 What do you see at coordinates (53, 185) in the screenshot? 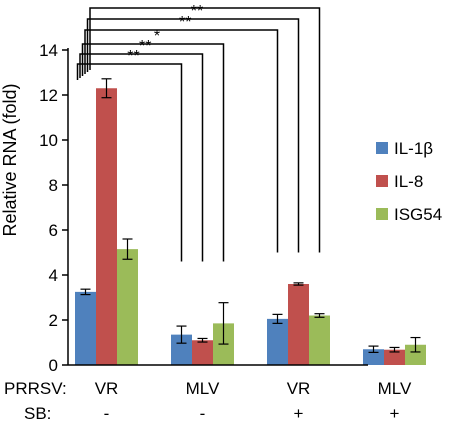
I see `y-tick-label: 8` at bounding box center [53, 185].